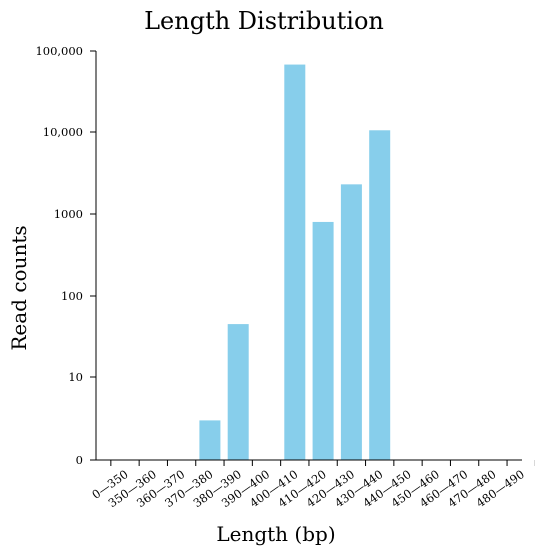  Describe the element at coordinates (65, 255) in the screenshot. I see `y-axis-ticks: 0 10 100 1000 10,000 100,000` at that location.